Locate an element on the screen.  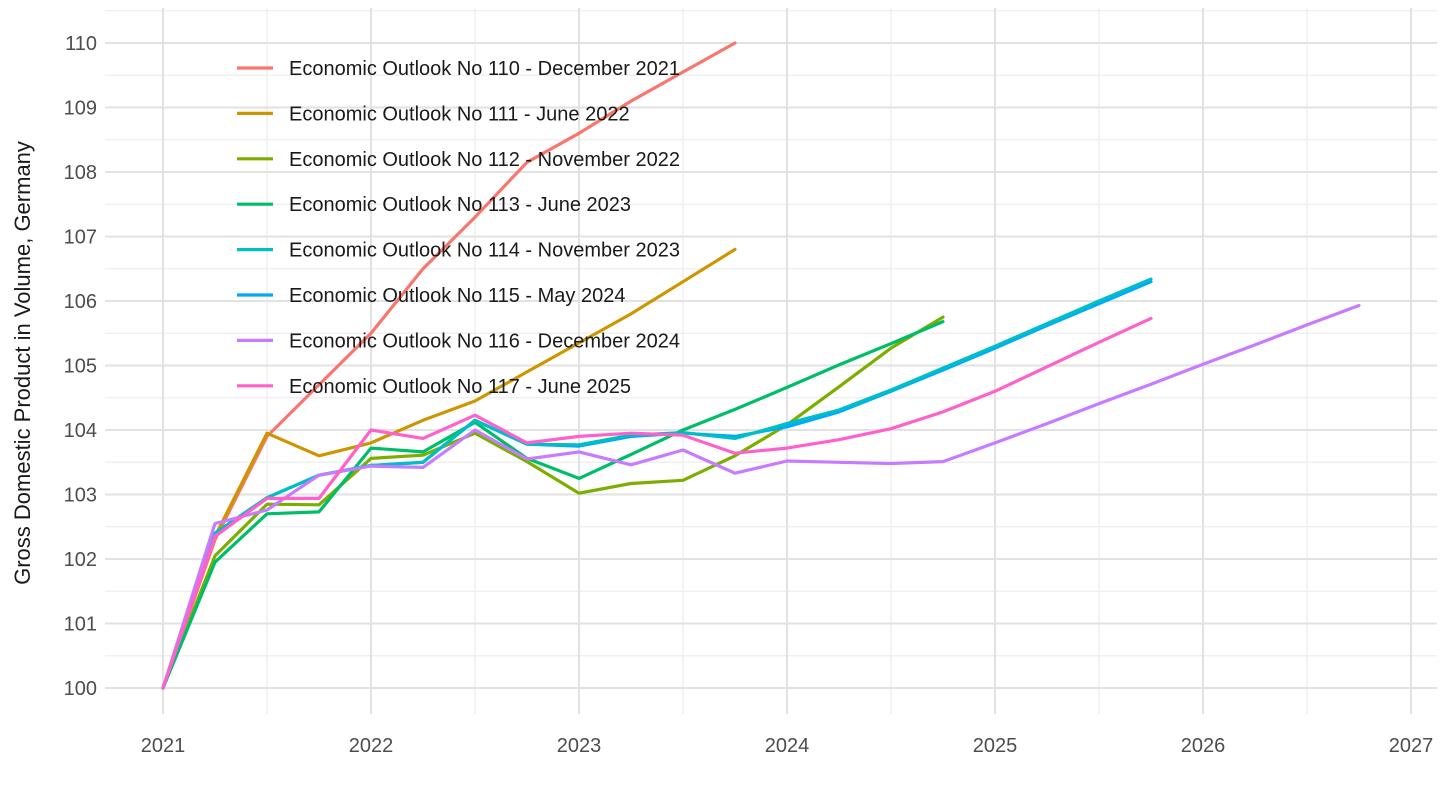
x-tick-label: 2027 is located at coordinates (1411, 746).